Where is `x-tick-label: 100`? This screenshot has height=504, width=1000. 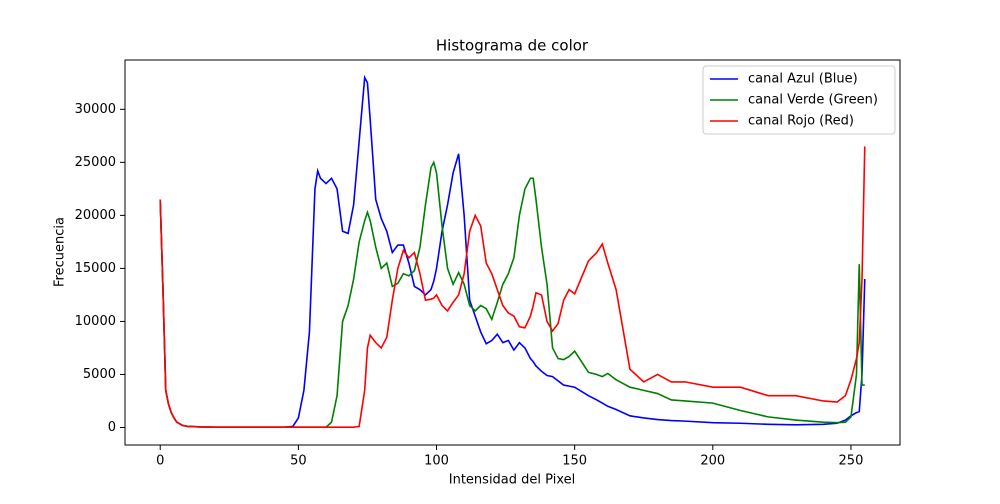
x-tick-label: 100 is located at coordinates (436, 461).